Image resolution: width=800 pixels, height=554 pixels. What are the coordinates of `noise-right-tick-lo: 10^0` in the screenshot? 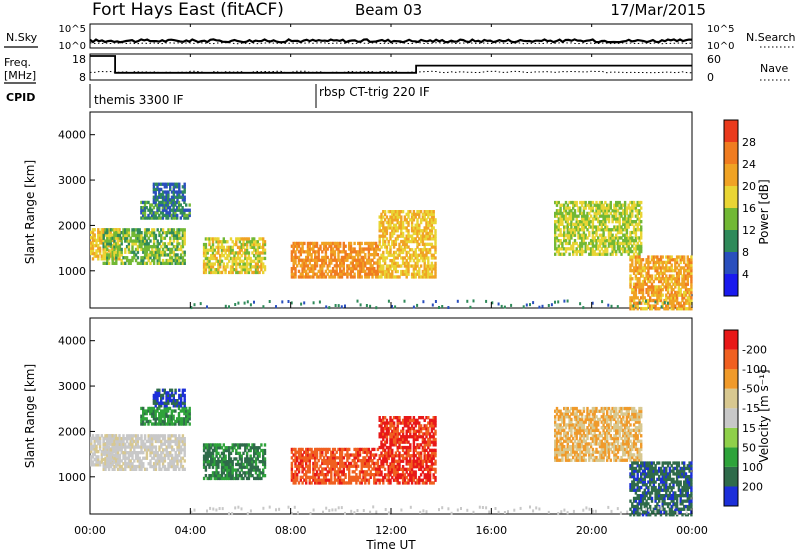 It's located at (720, 46).